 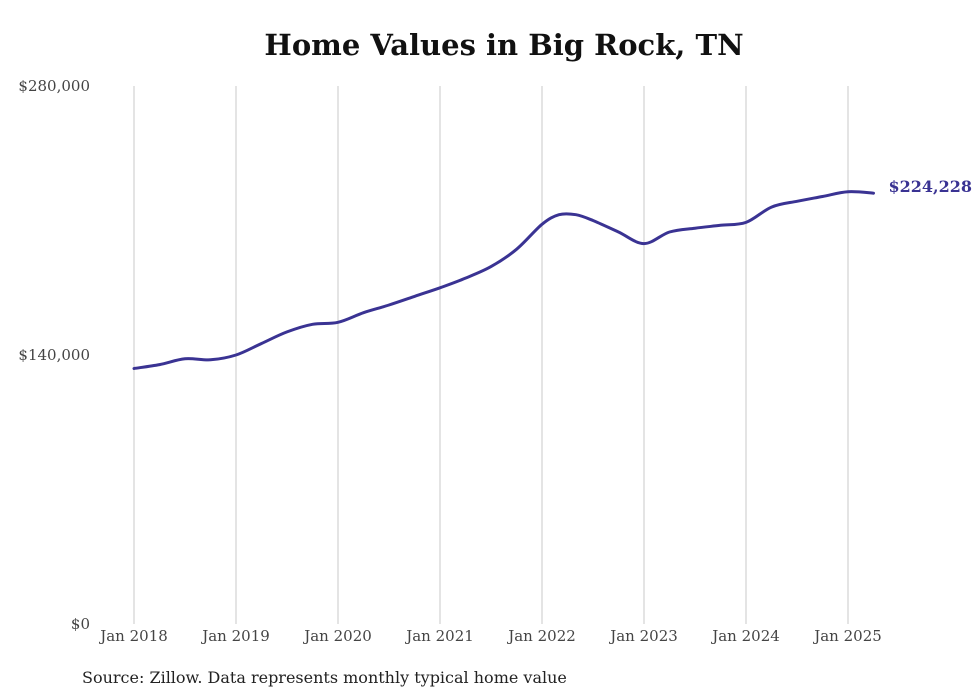 What do you see at coordinates (643, 636) in the screenshot?
I see `x-tick-label: Jan 2023` at bounding box center [643, 636].